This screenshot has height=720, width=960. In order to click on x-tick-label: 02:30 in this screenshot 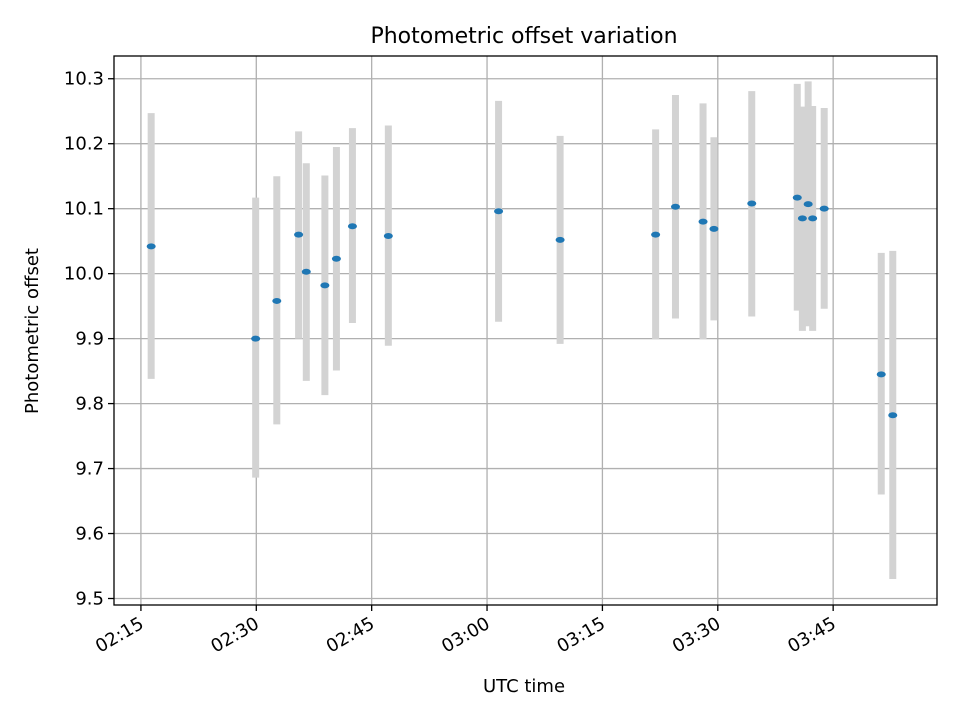, I will do `click(234, 635)`.